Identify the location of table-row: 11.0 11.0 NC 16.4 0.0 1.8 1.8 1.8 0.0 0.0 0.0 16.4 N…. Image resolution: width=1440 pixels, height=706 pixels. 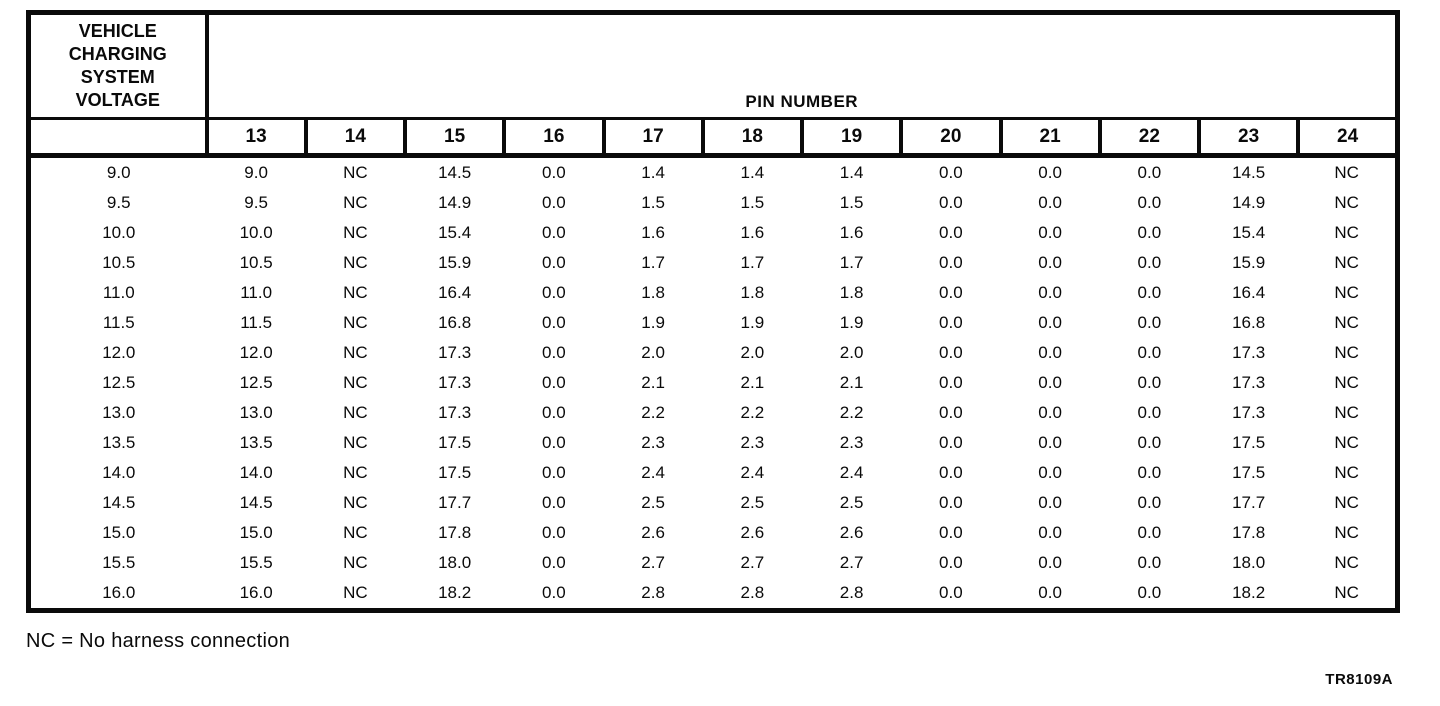
(713, 293).